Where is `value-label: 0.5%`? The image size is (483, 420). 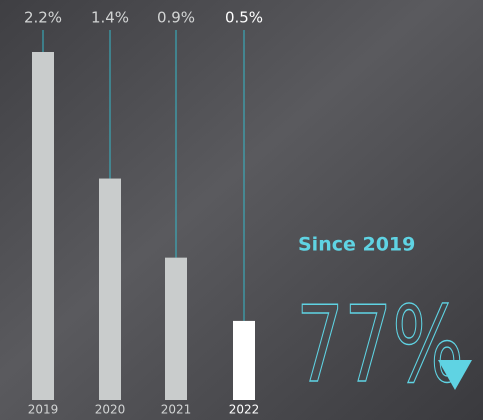
value-label: 0.5% is located at coordinates (244, 18).